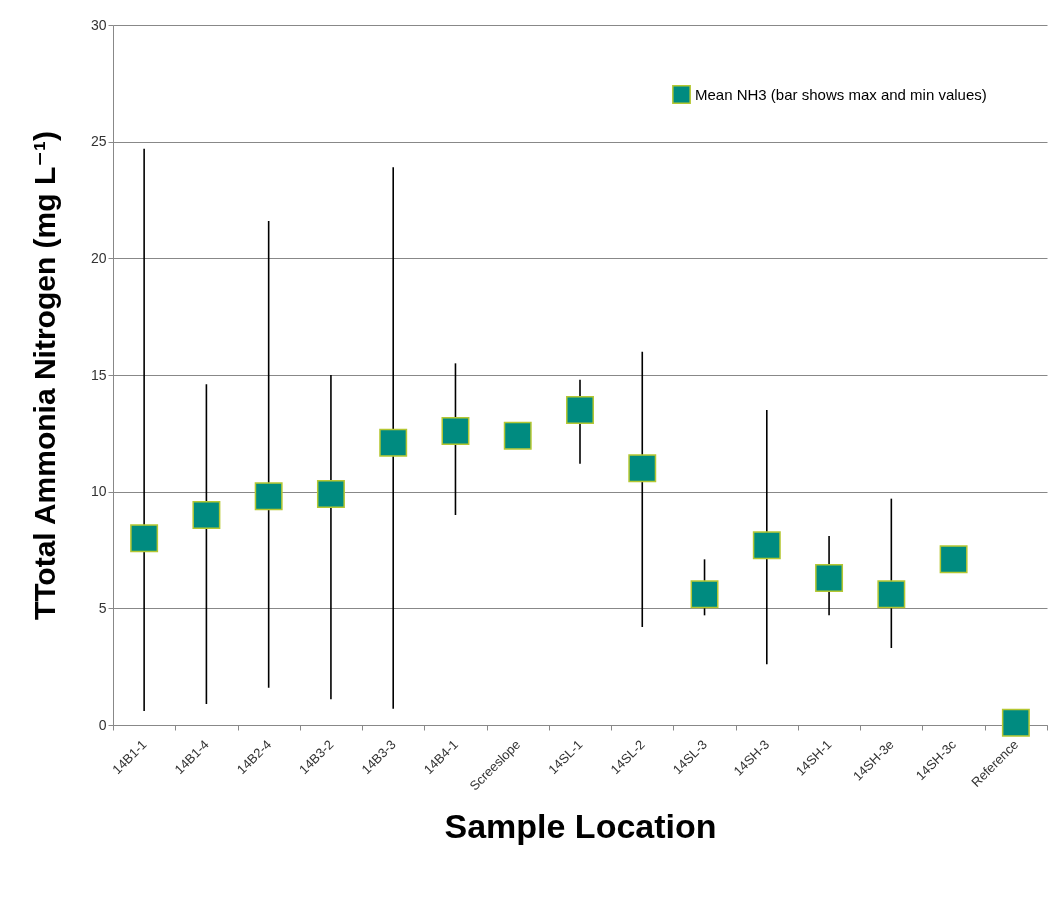 The height and width of the screenshot is (897, 1053). Describe the element at coordinates (98, 24) in the screenshot. I see `y-tick-label: 30` at that location.